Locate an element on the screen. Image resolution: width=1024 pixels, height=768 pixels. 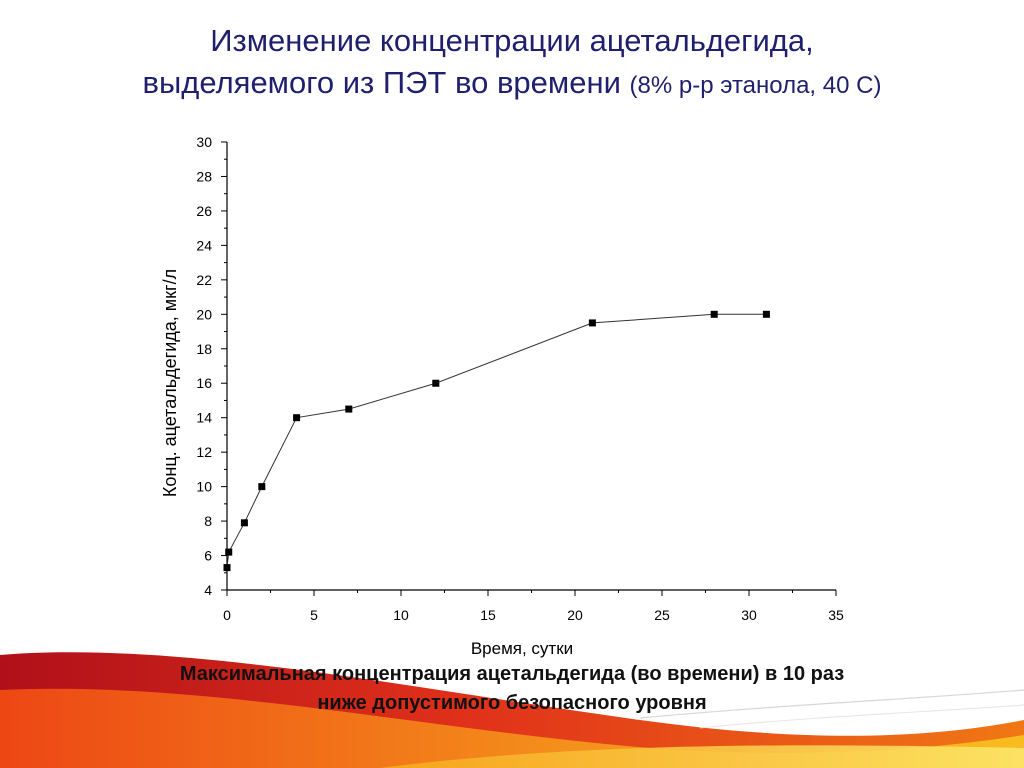
x-tick-label: 0 is located at coordinates (227, 615).